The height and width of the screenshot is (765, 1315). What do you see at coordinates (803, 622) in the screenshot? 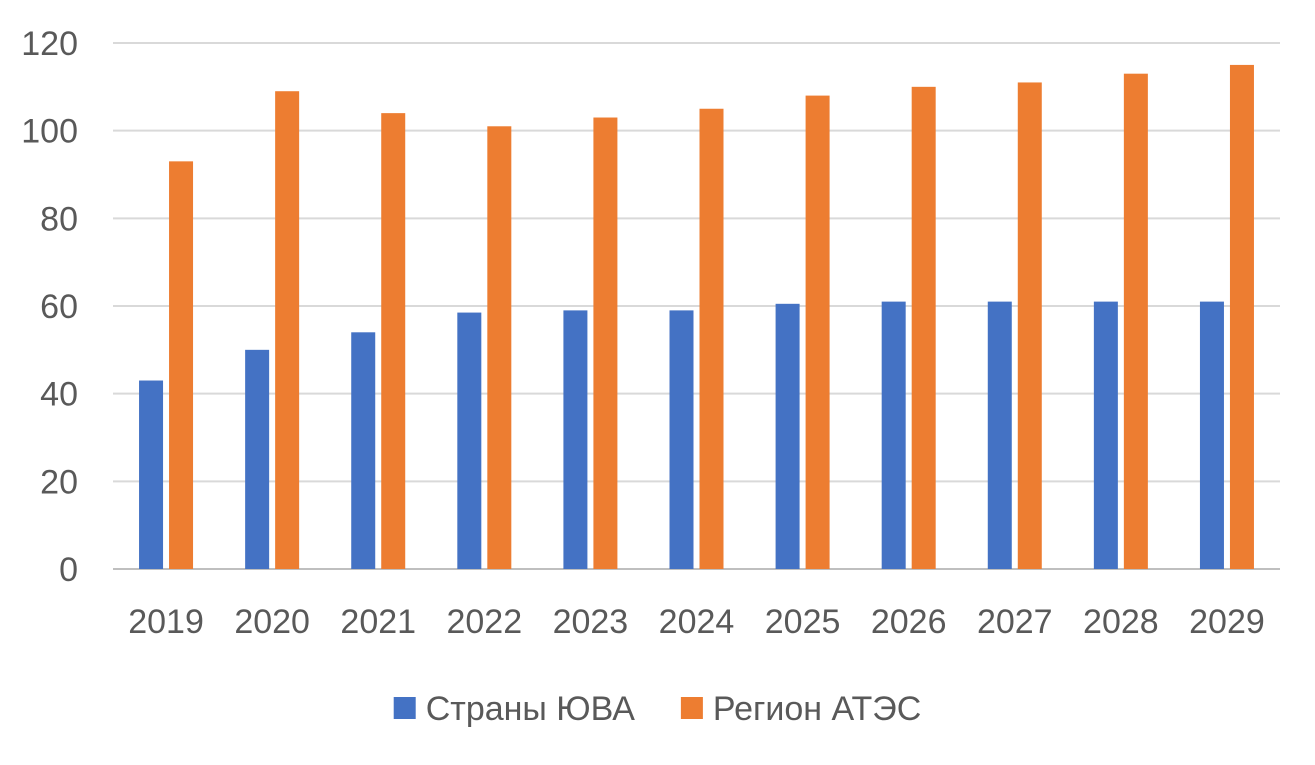
I see `x-tick-label: 2025` at bounding box center [803, 622].